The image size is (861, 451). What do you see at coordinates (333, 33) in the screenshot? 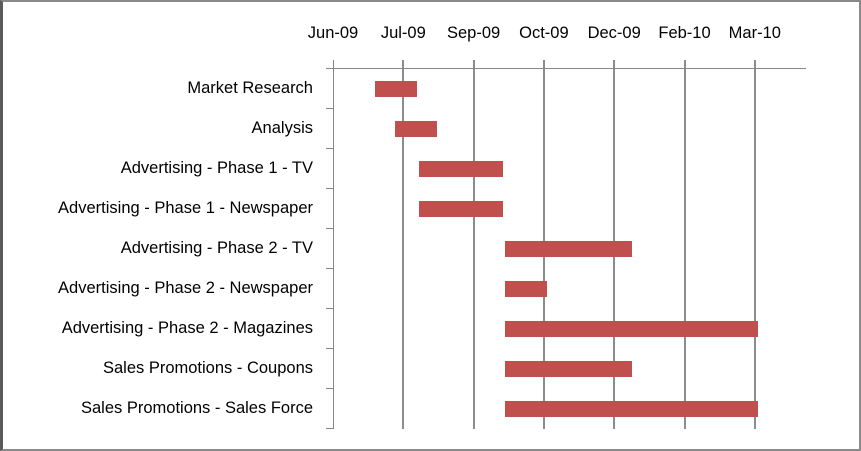
I see `x-tick-label: Jun-09` at bounding box center [333, 33].